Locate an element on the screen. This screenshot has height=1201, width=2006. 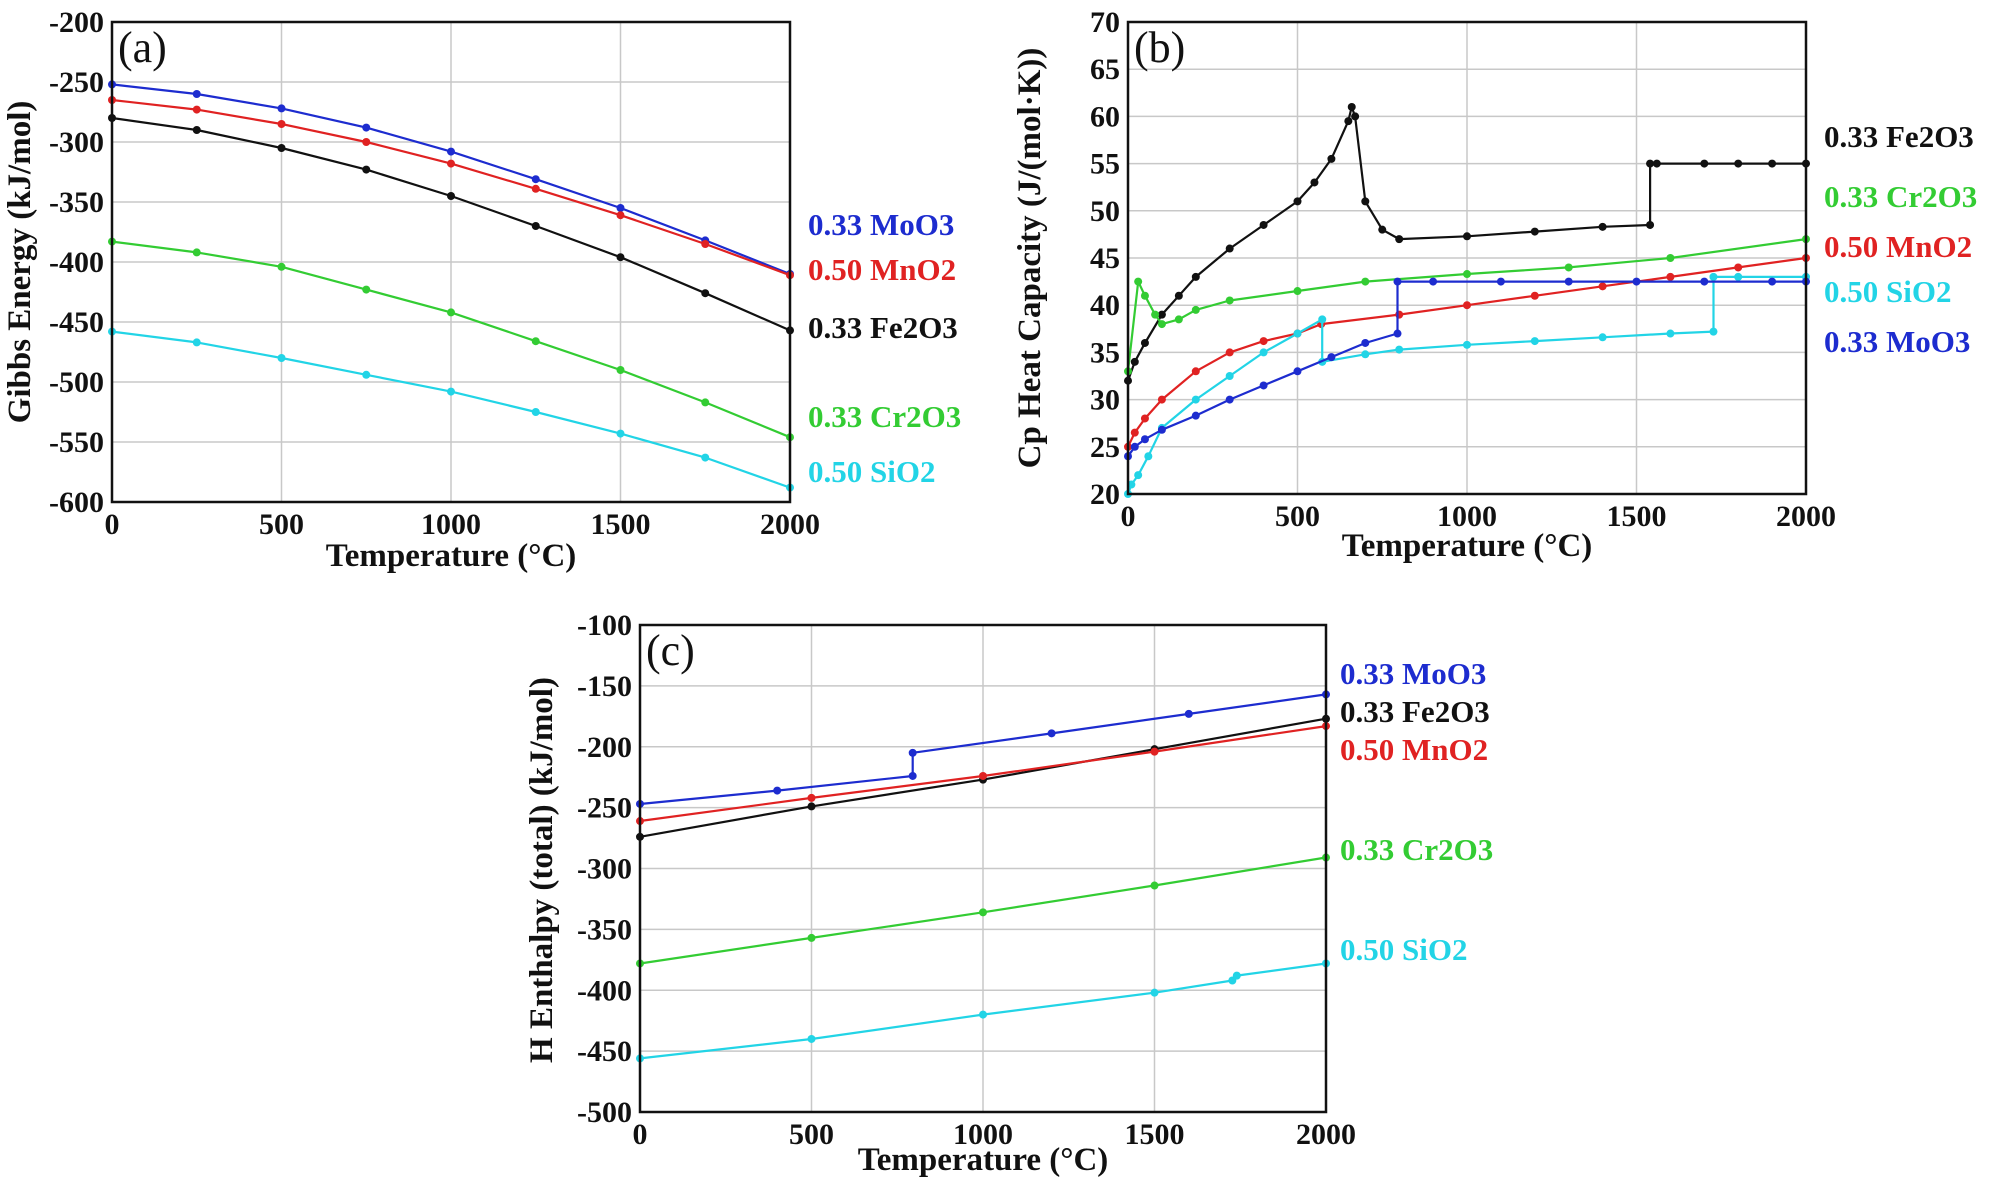
panel-a-y-tick-label: -400 is located at coordinates (76, 262).